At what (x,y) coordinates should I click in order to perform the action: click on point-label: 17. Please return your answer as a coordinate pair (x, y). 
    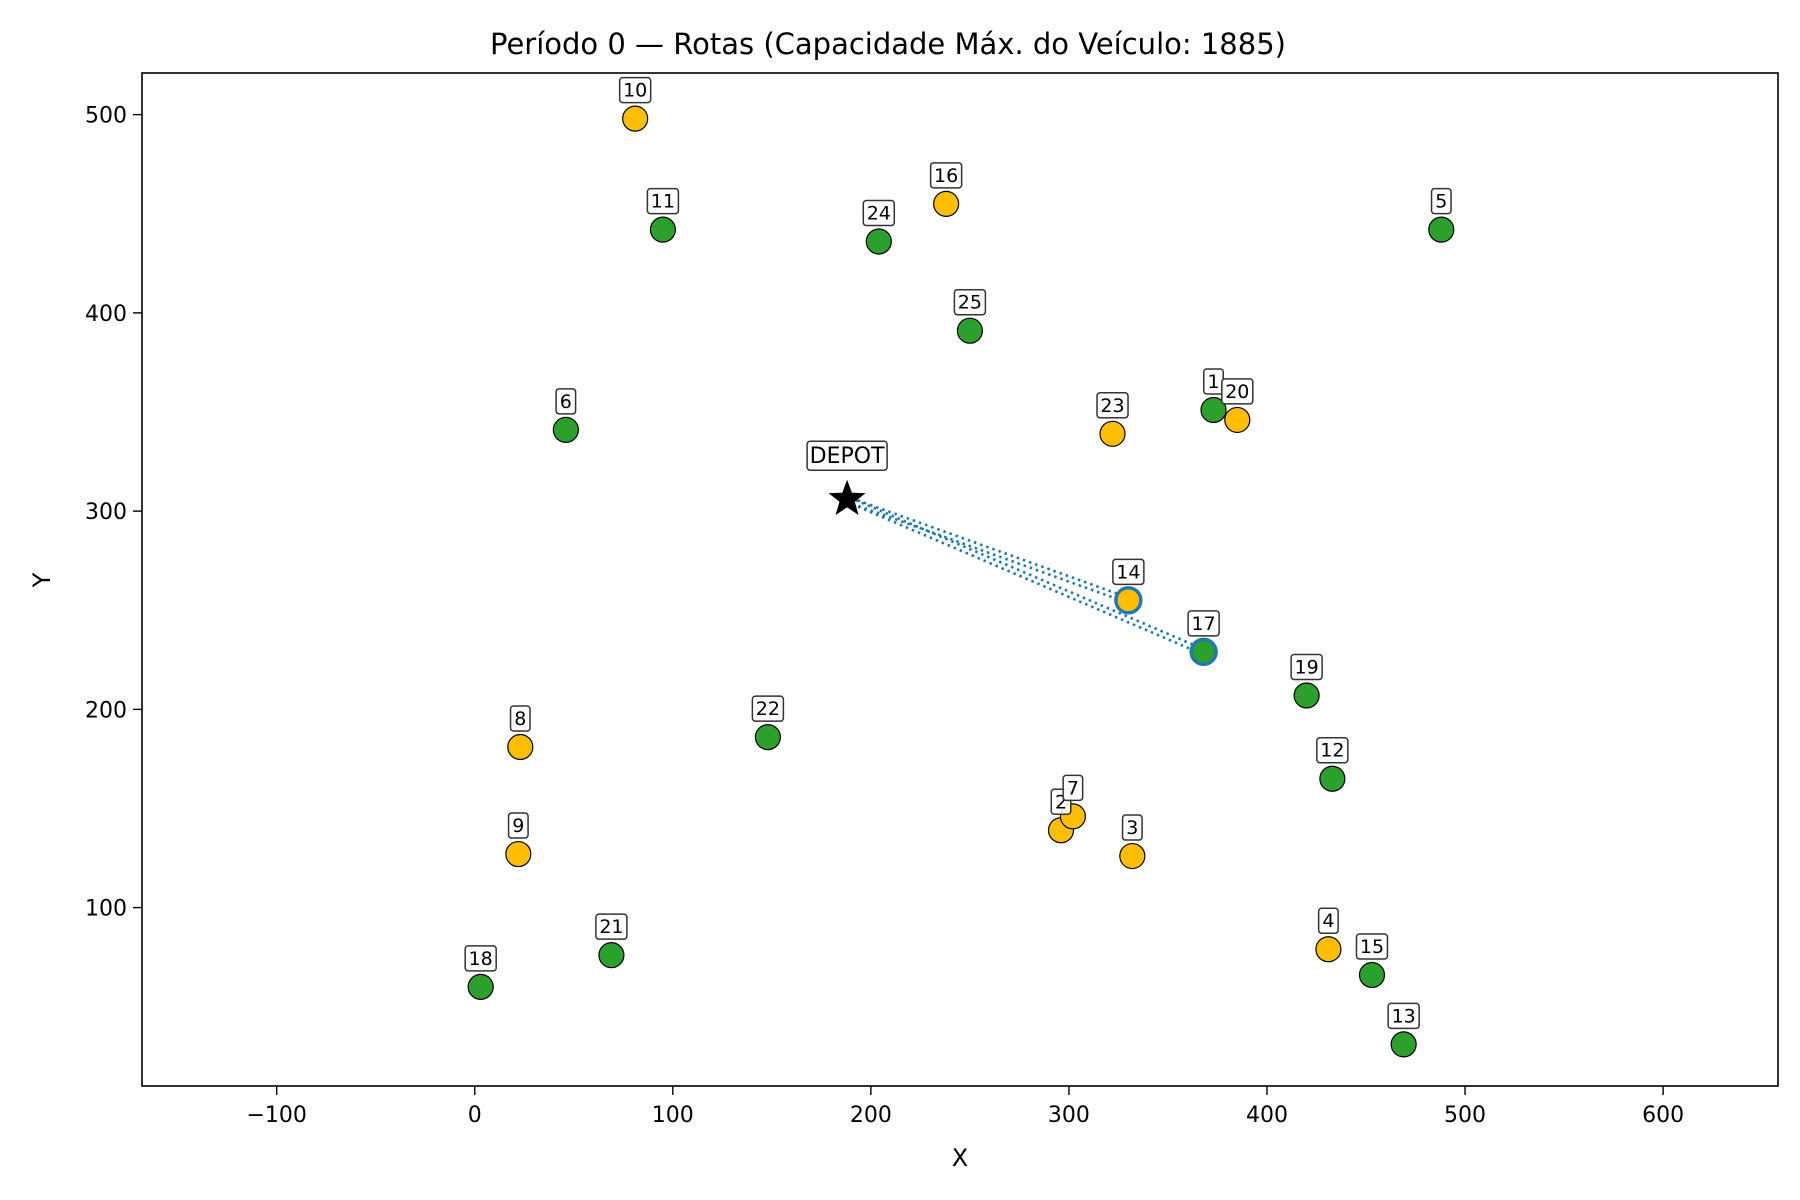
    Looking at the image, I should click on (1204, 624).